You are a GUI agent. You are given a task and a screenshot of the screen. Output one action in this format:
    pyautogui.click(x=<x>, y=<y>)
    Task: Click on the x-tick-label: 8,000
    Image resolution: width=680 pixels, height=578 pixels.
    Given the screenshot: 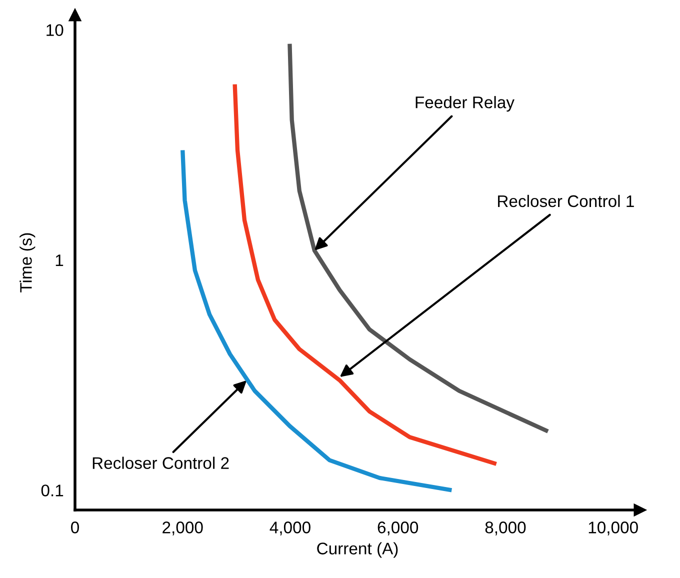 What is the action you would take?
    pyautogui.click(x=505, y=529)
    